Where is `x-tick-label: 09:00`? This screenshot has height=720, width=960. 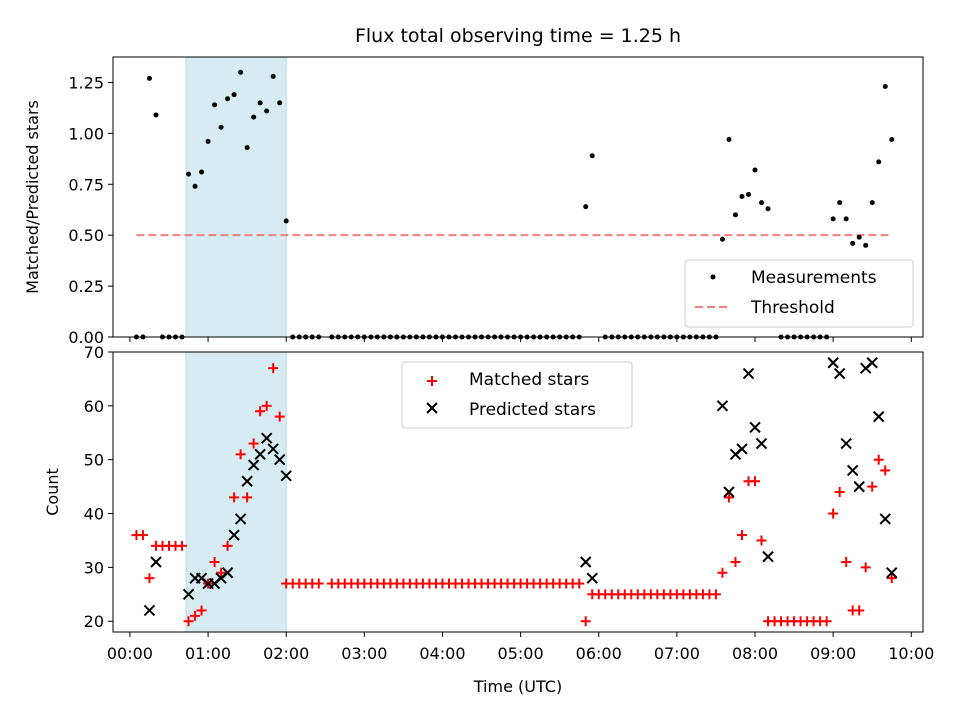 x-tick-label: 09:00 is located at coordinates (833, 653).